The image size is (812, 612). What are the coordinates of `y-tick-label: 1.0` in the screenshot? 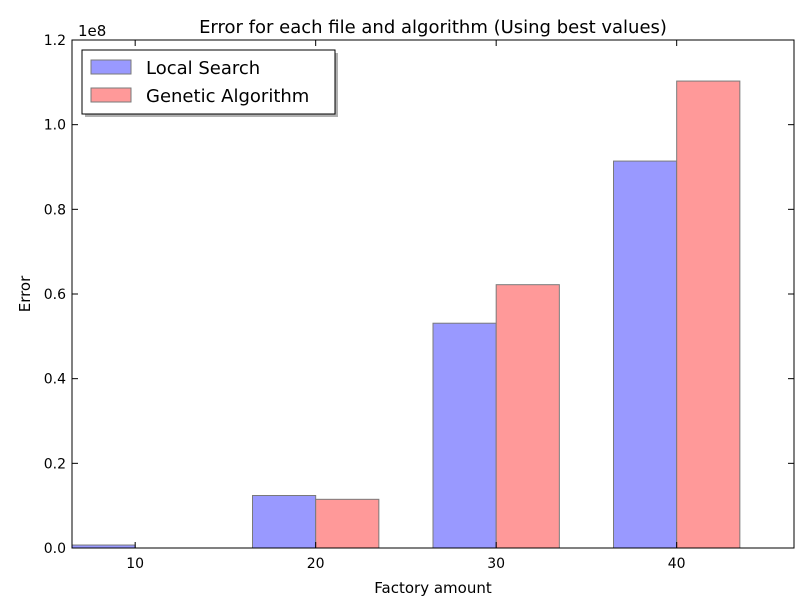 It's located at (55, 126).